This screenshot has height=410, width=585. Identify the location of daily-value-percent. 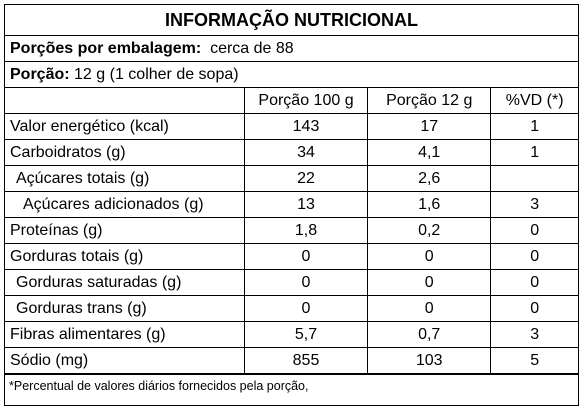
(534, 178).